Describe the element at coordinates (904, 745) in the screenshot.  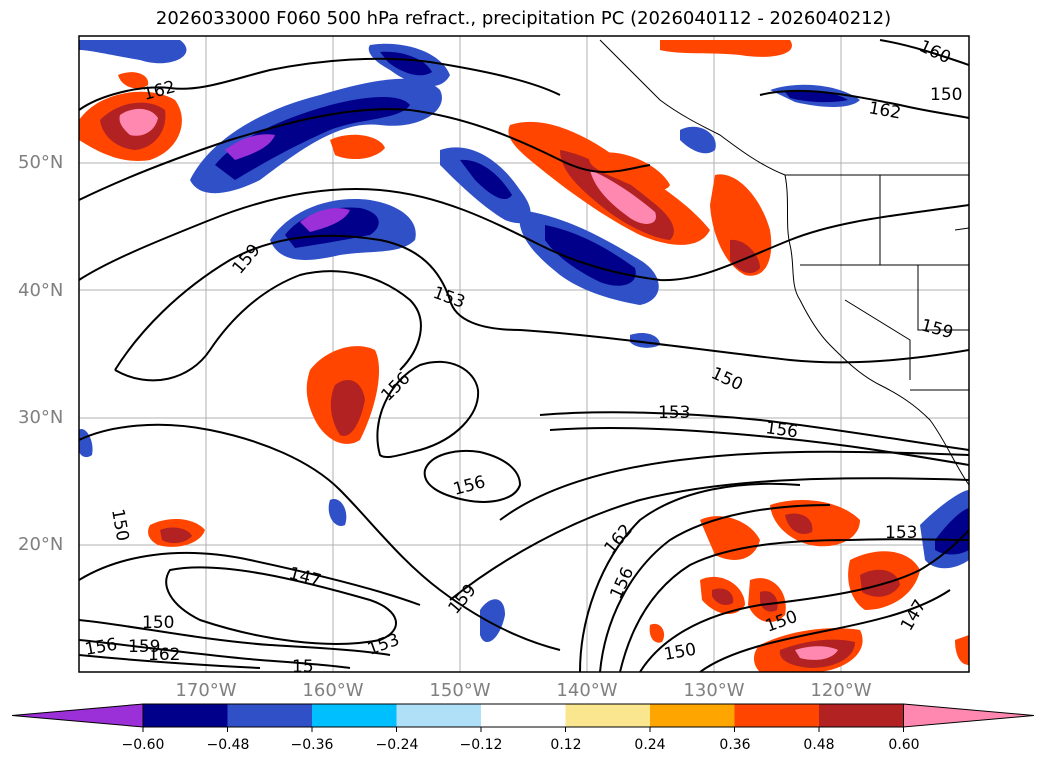
I see `colorbar-tick-label: 0.60` at that location.